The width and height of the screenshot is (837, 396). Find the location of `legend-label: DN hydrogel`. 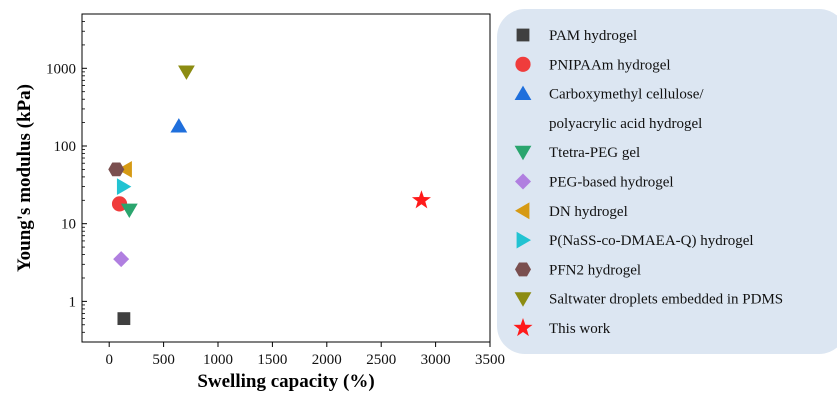

legend-label: DN hydrogel is located at coordinates (588, 212).